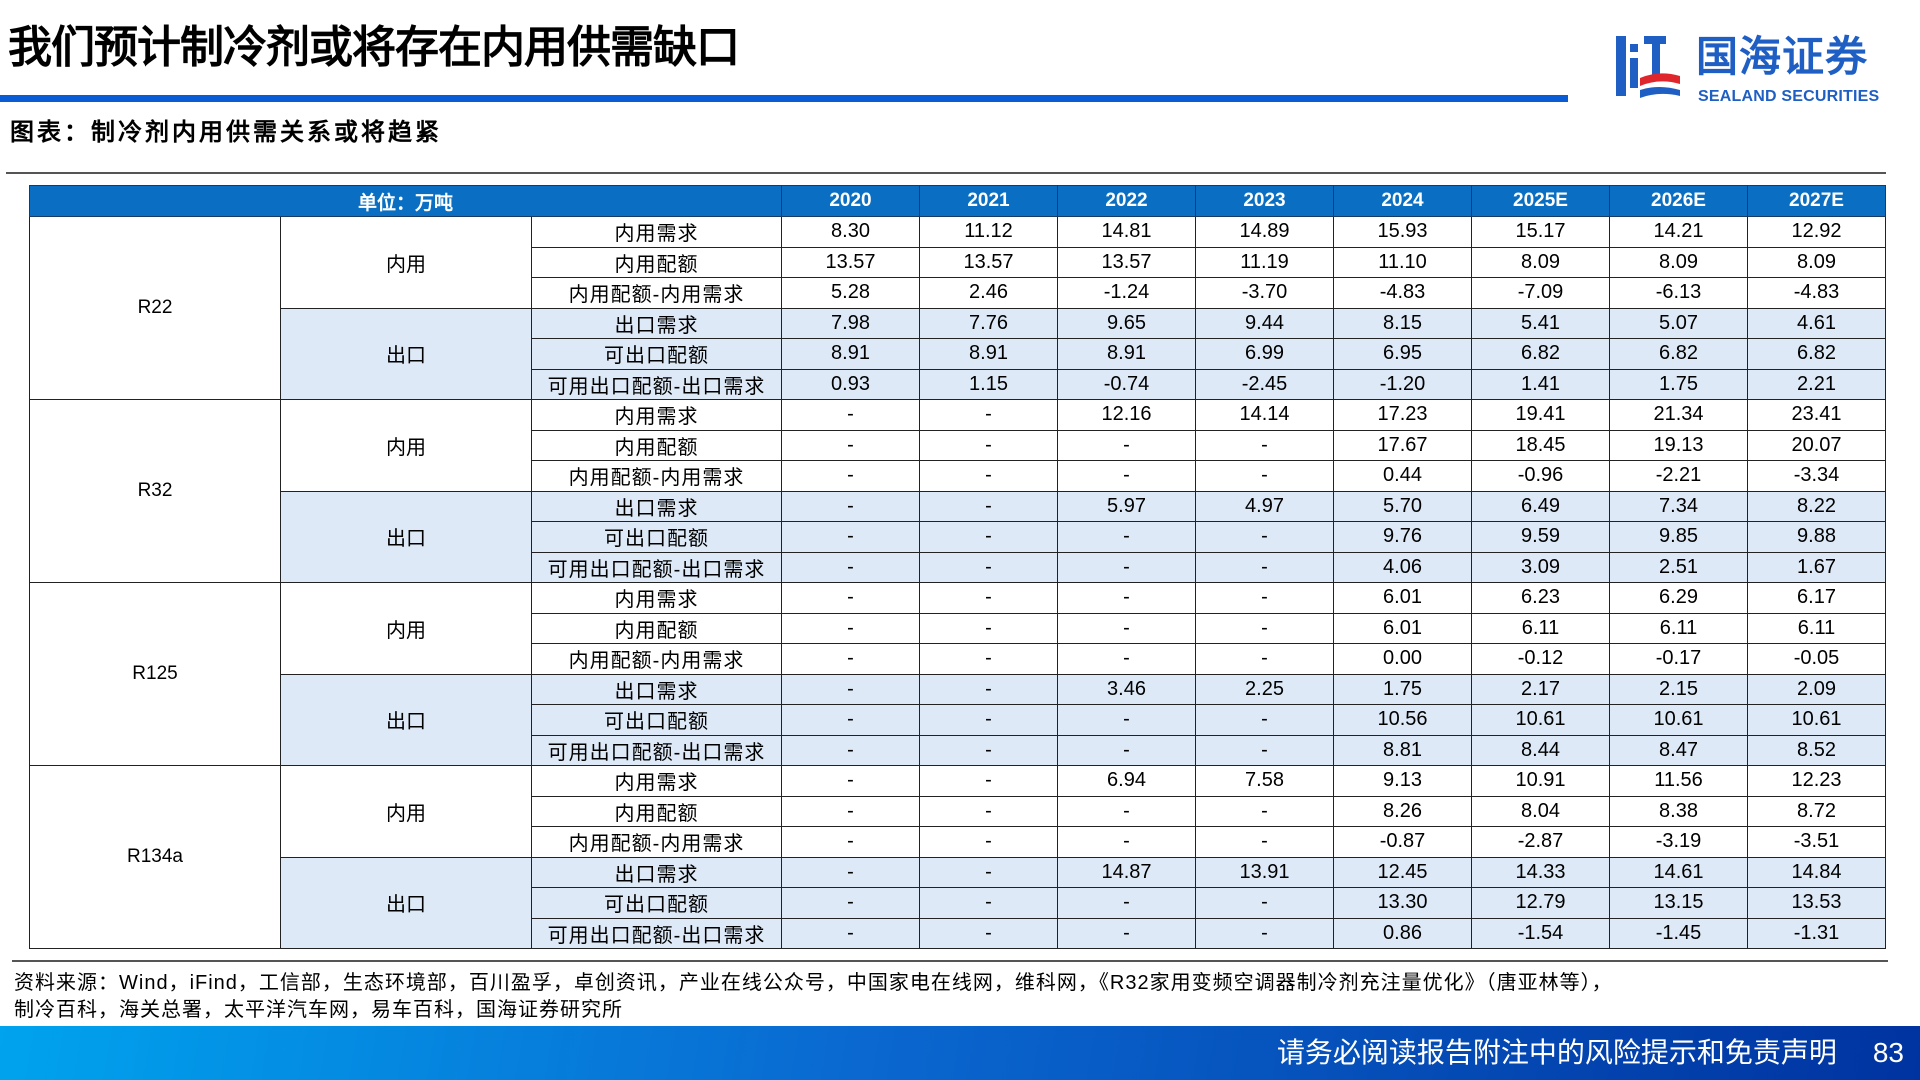 The image size is (1920, 1080). I want to click on refrigerant-name: R134a, so click(155, 857).